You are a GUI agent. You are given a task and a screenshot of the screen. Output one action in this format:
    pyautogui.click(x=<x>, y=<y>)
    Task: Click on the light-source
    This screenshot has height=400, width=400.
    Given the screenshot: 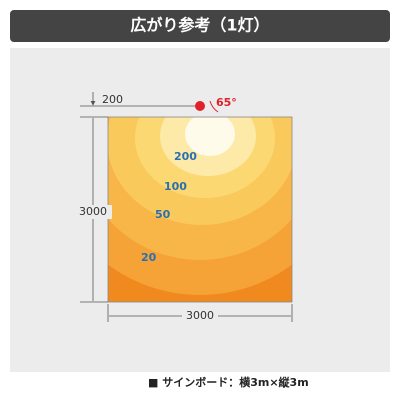 What is the action you would take?
    pyautogui.click(x=200, y=106)
    